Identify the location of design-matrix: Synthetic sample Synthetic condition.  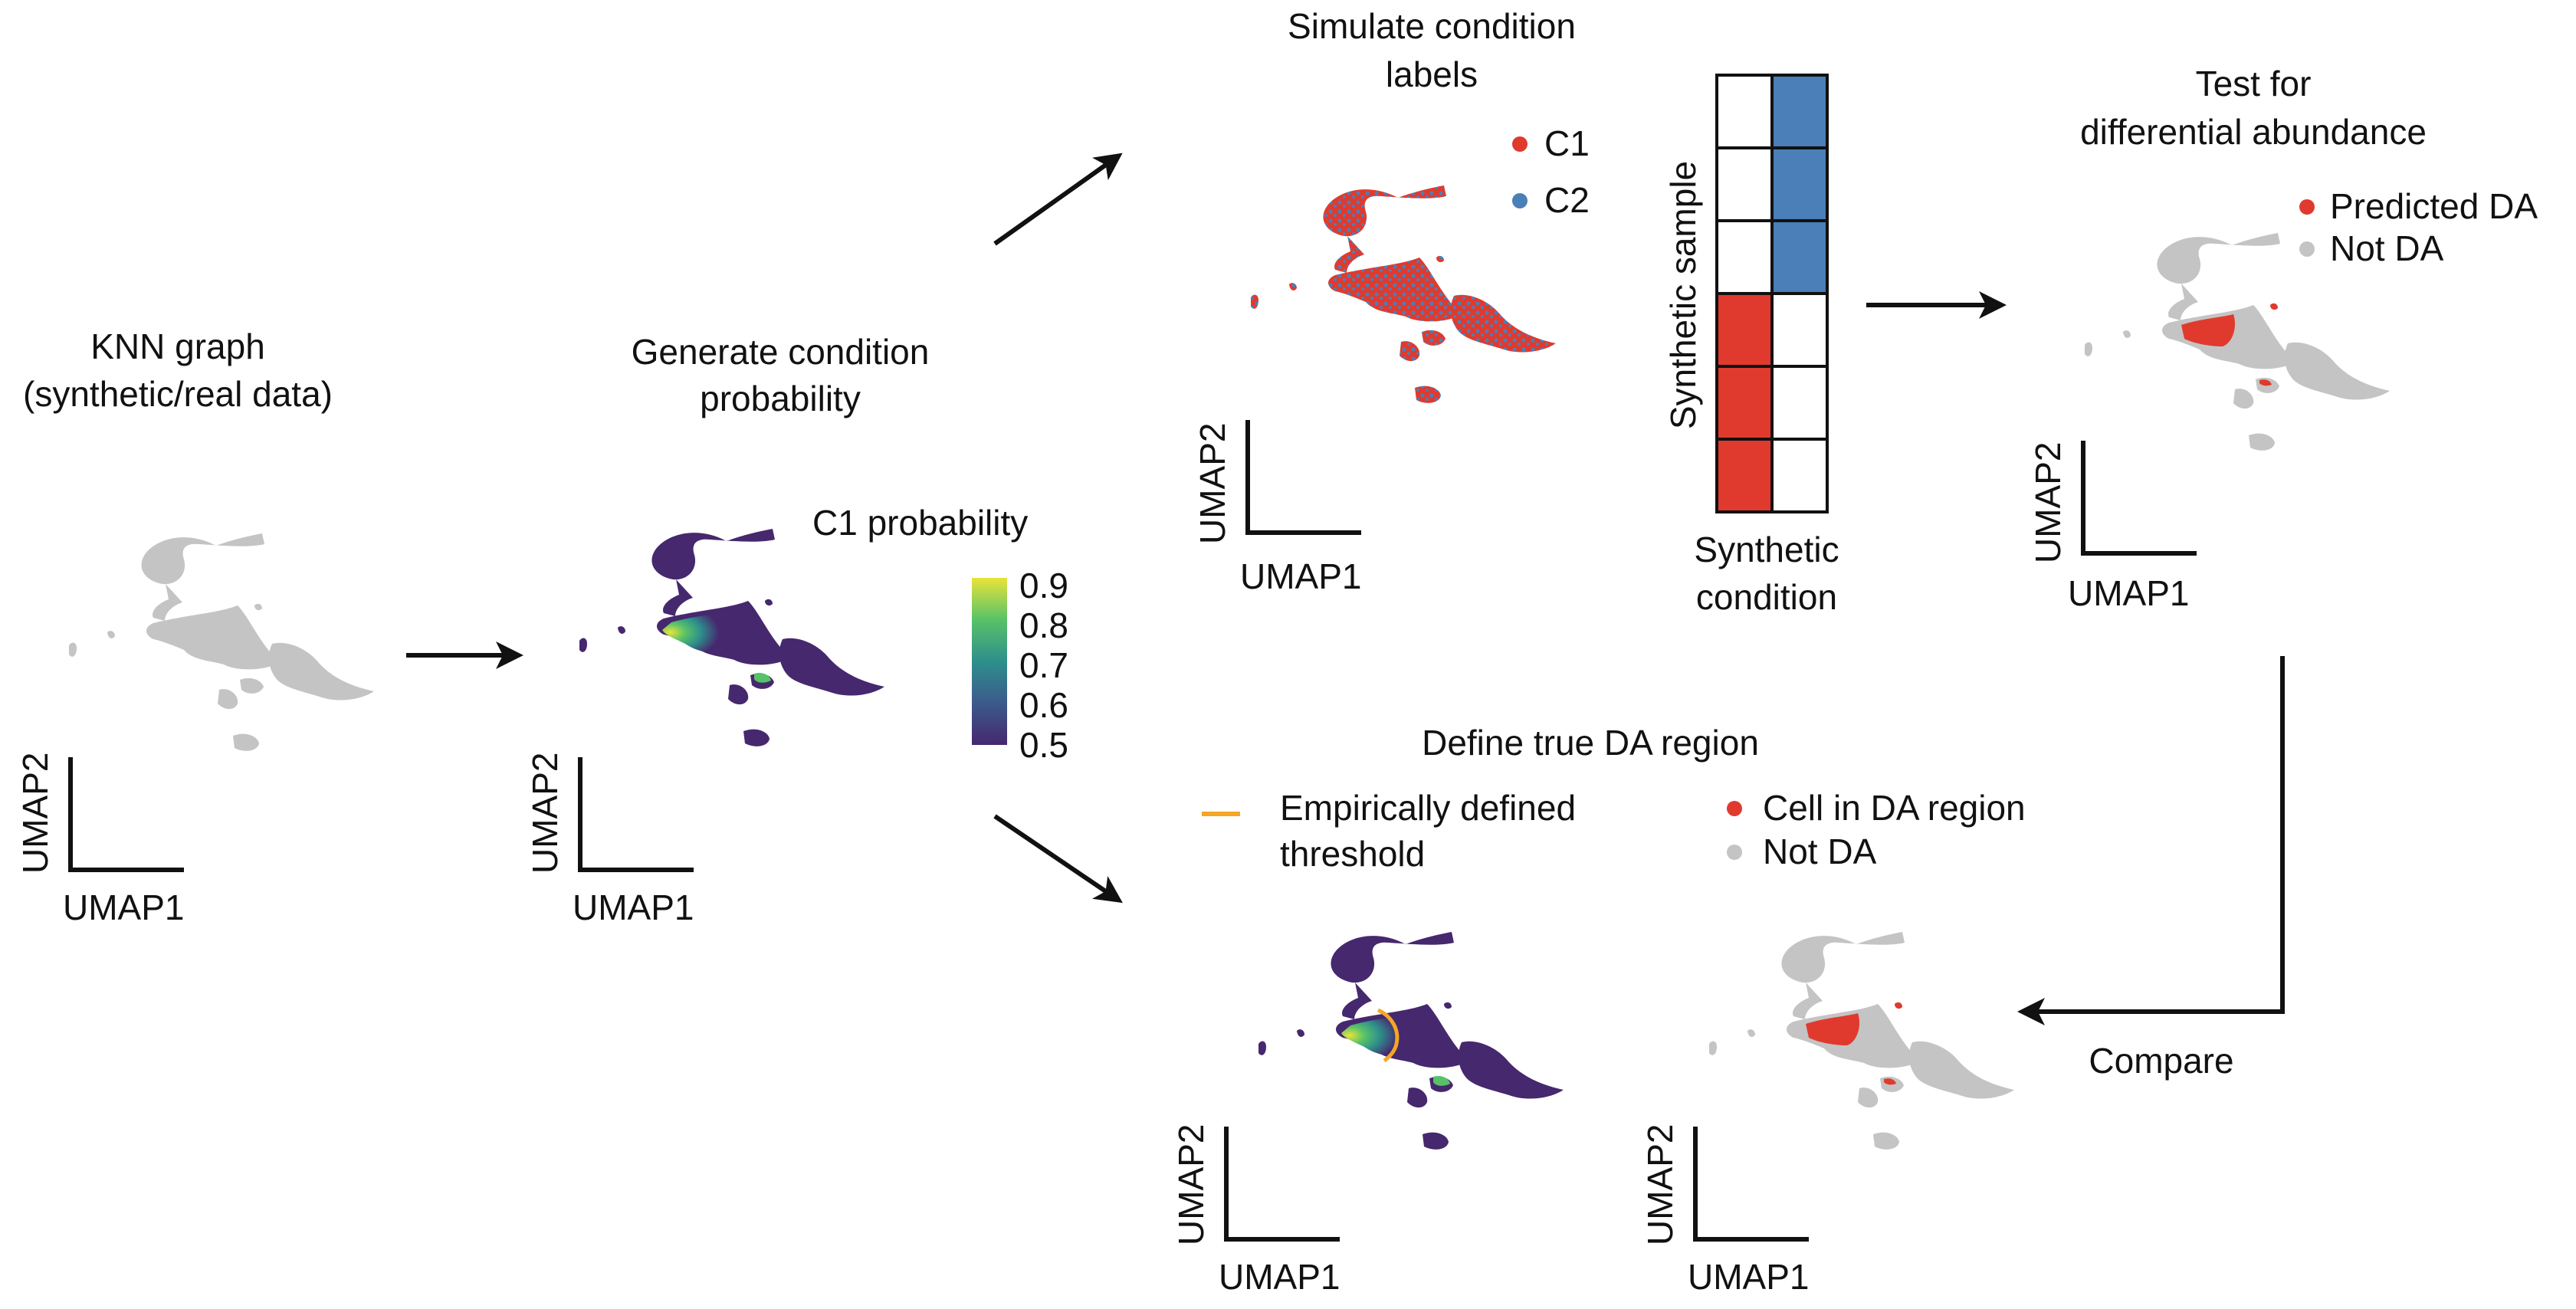
(1751, 346).